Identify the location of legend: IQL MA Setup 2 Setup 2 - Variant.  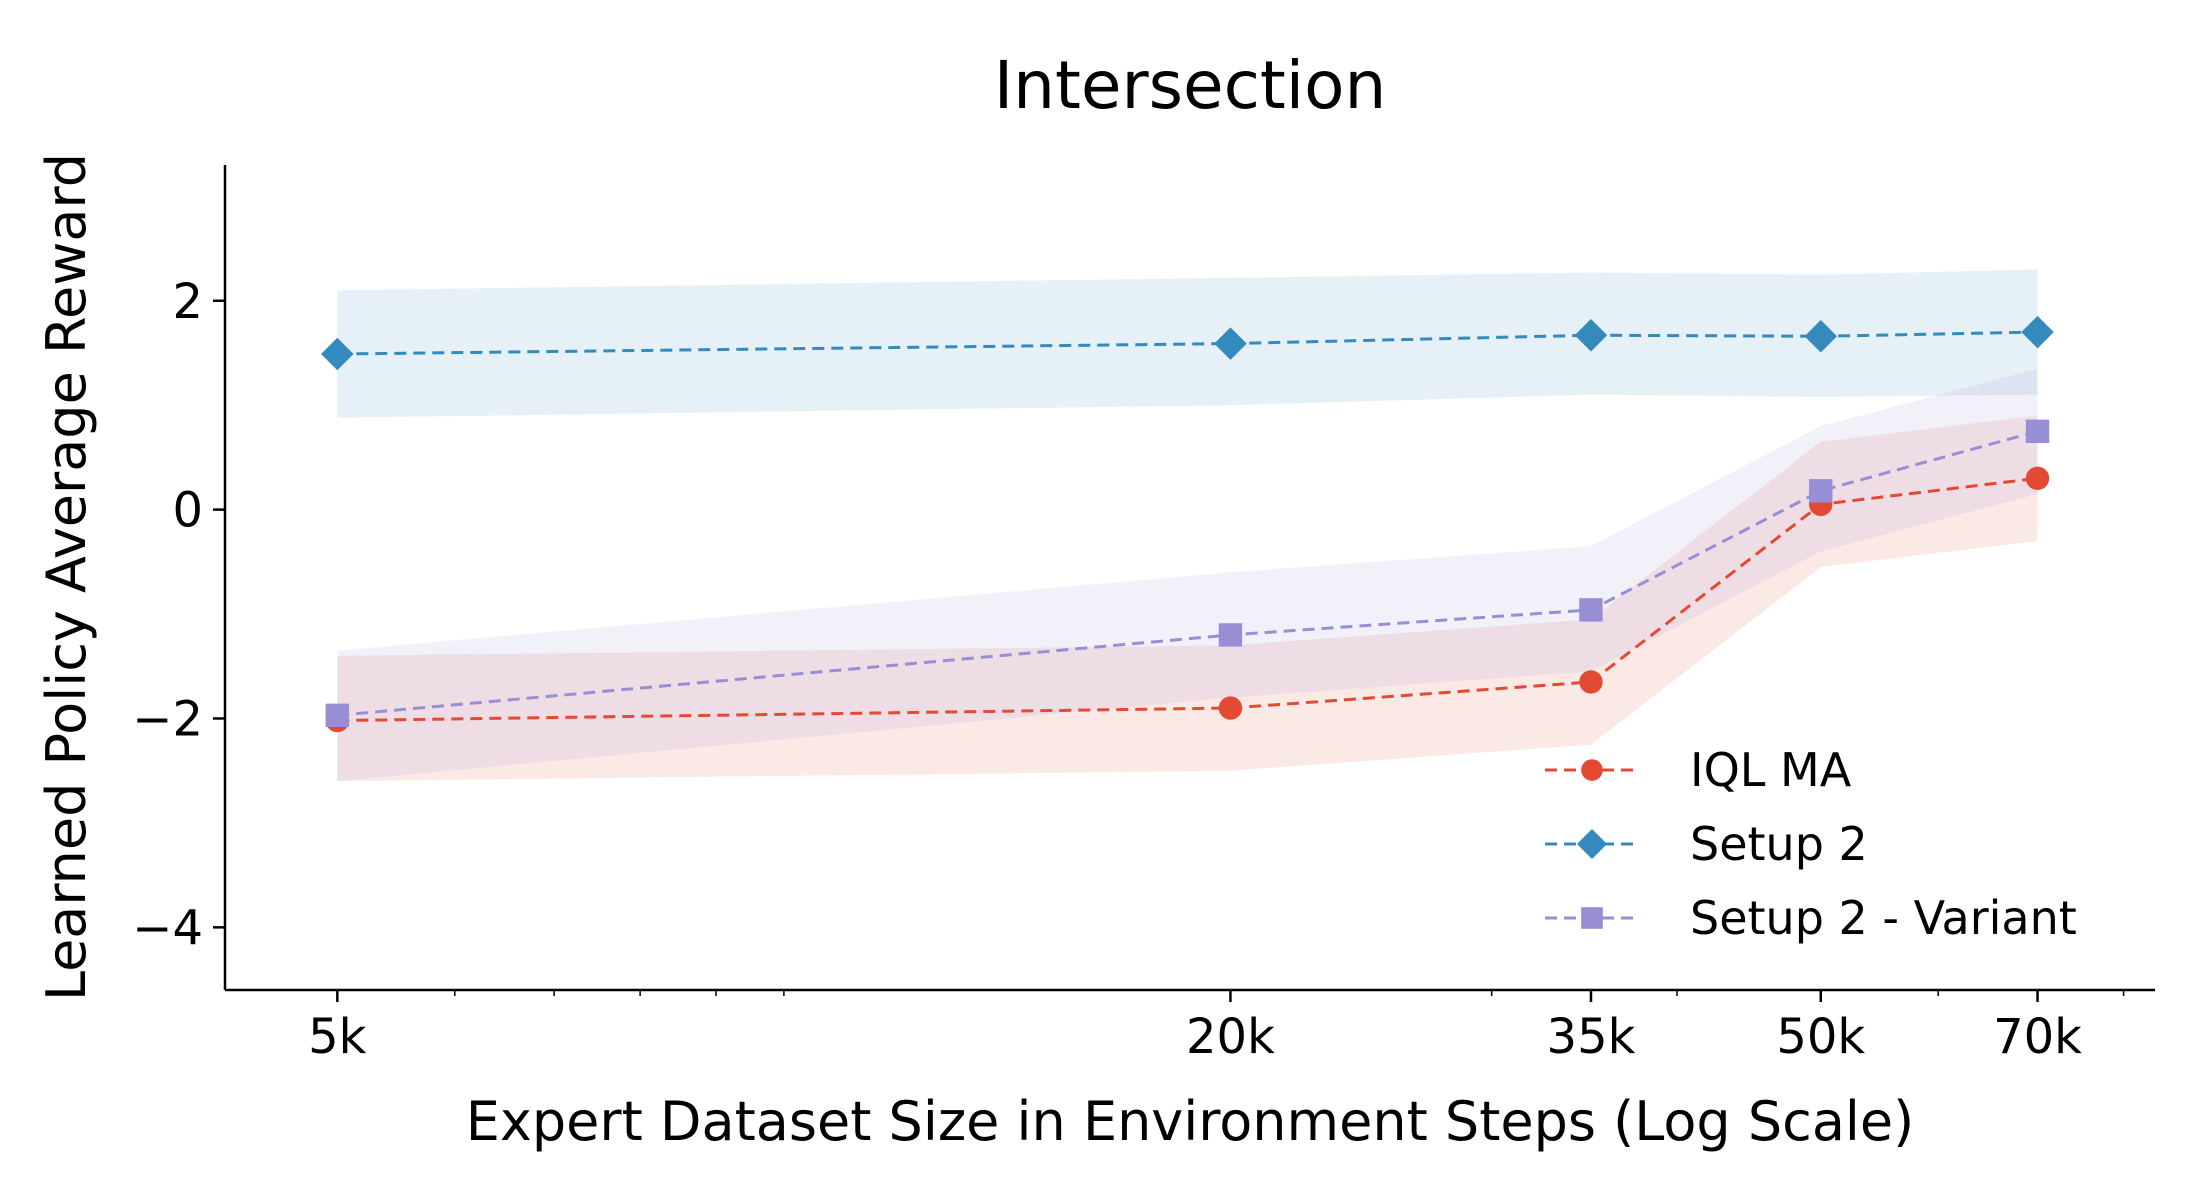
(1811, 844).